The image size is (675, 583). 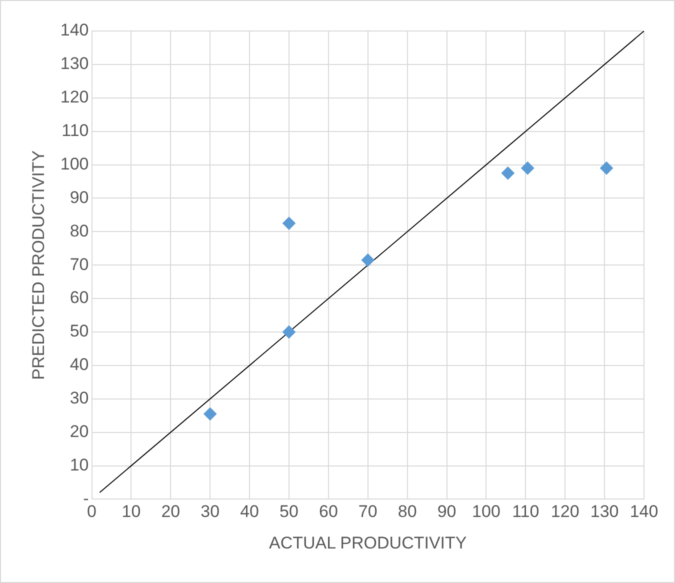 I want to click on x-tick-label: 120, so click(x=565, y=512).